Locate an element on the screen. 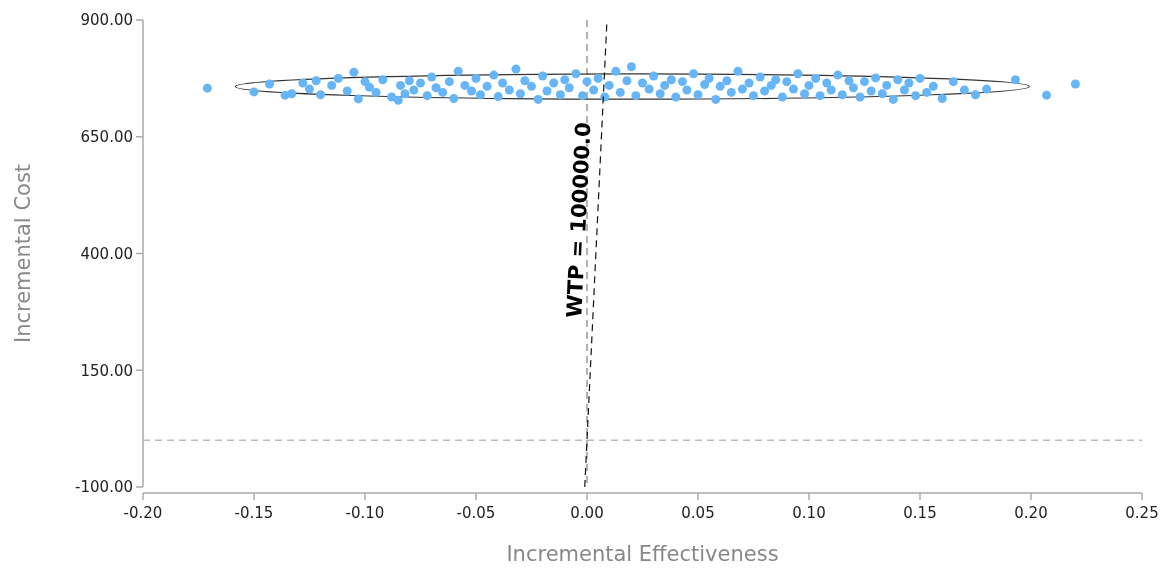 Image resolution: width=1165 pixels, height=569 pixels. annotation: WTP = 100000.0 is located at coordinates (579, 220).